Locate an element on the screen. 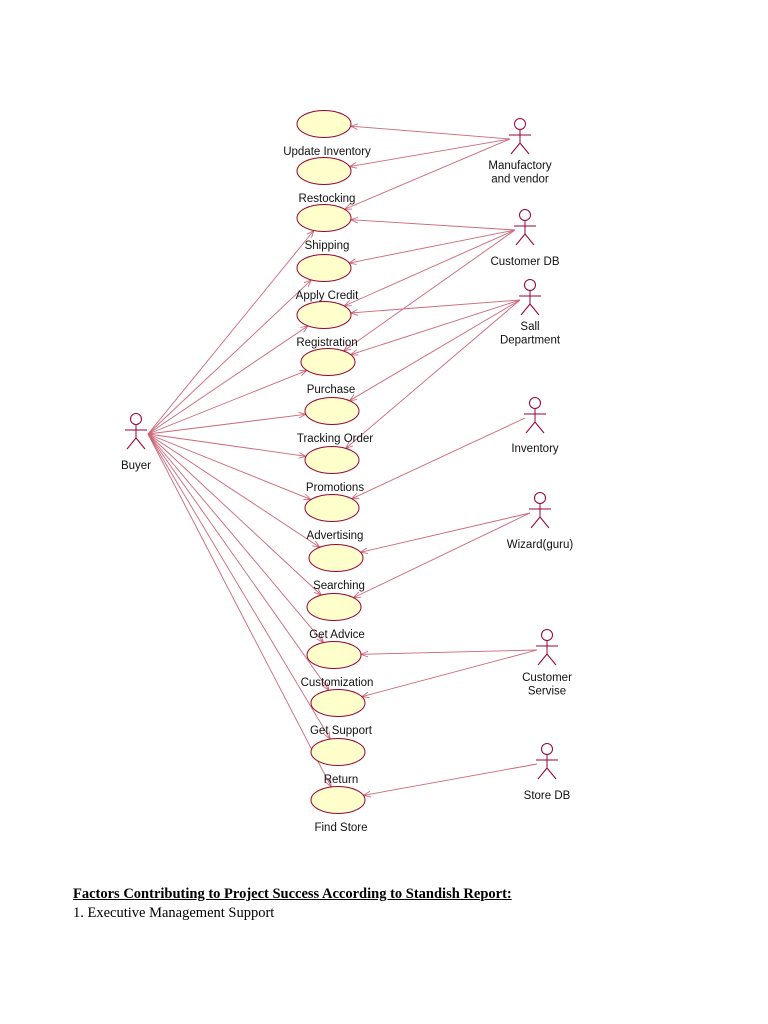  use-case-label: Tracking Order is located at coordinates (335, 439).